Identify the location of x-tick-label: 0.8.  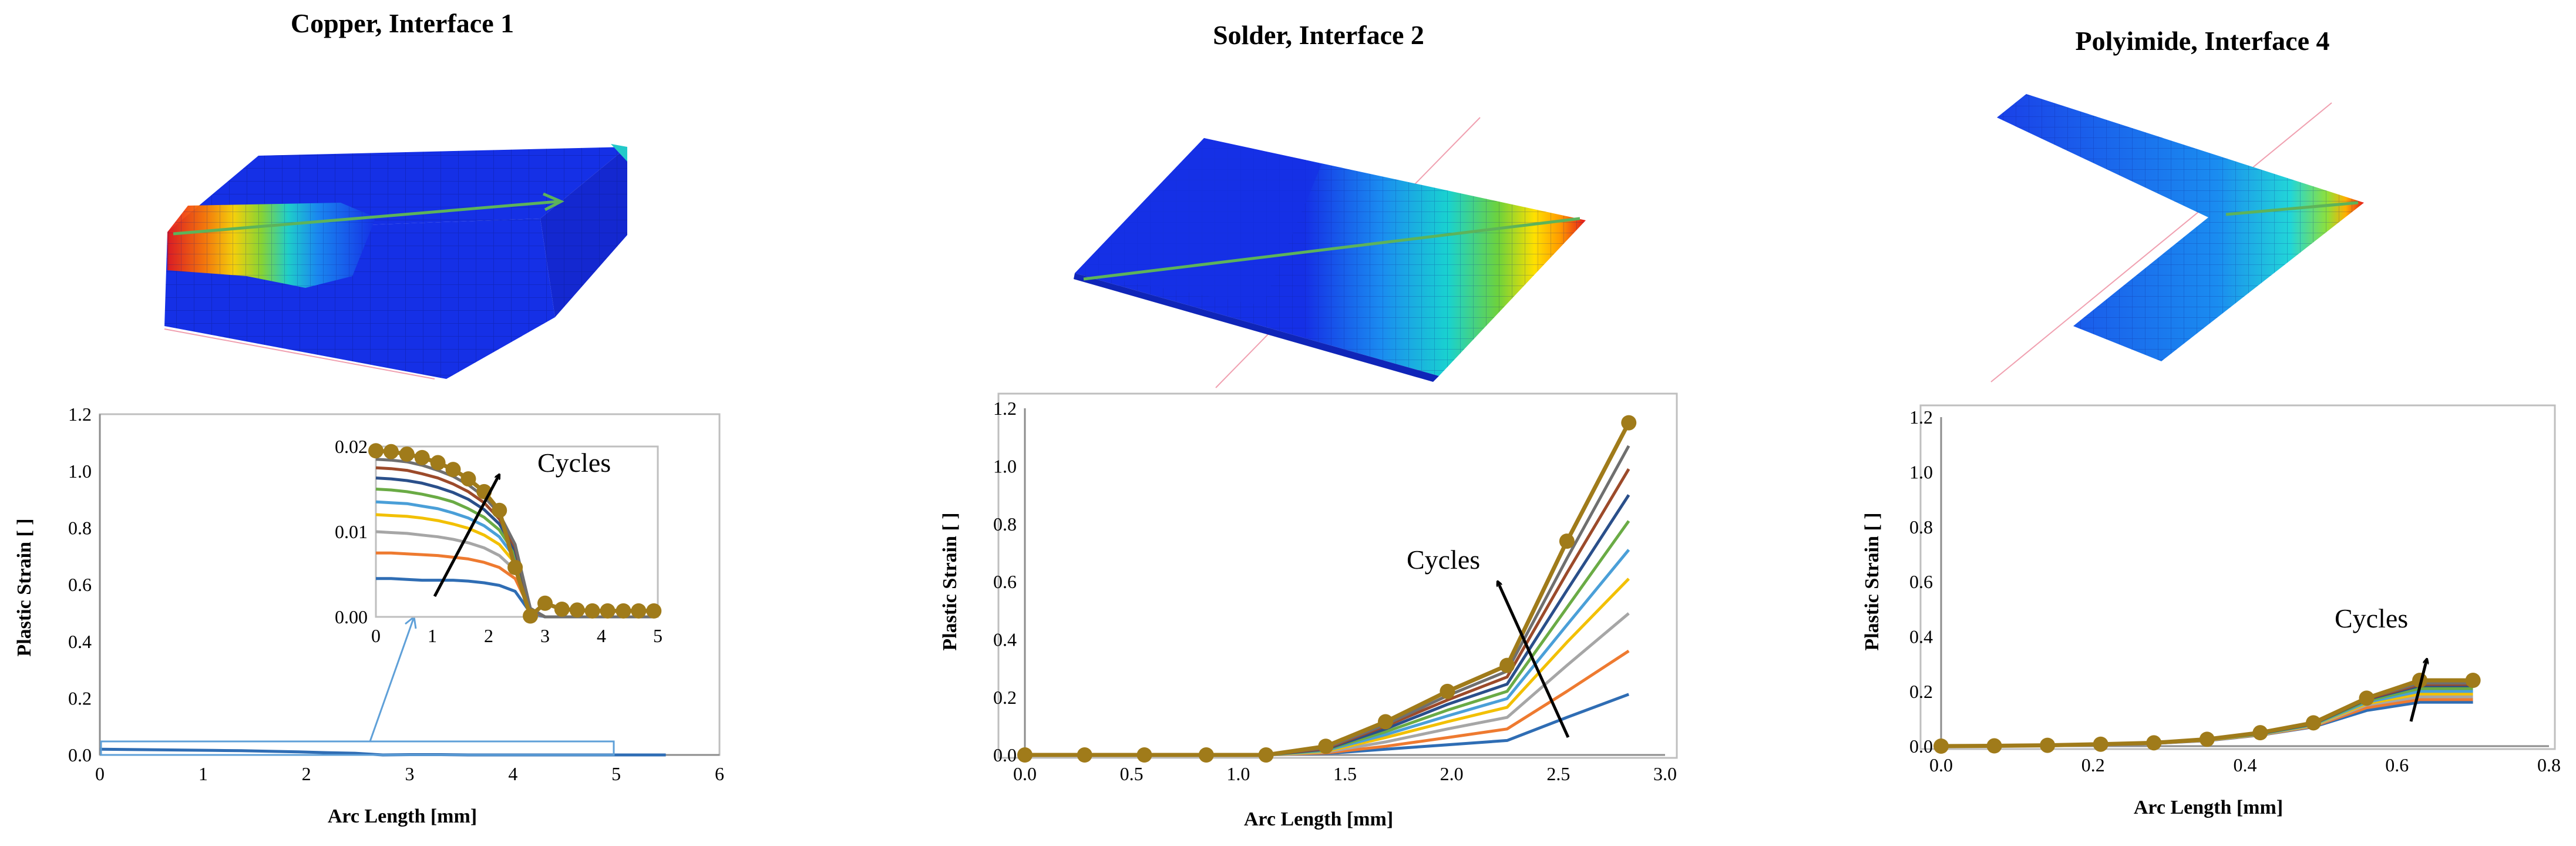
(2549, 765).